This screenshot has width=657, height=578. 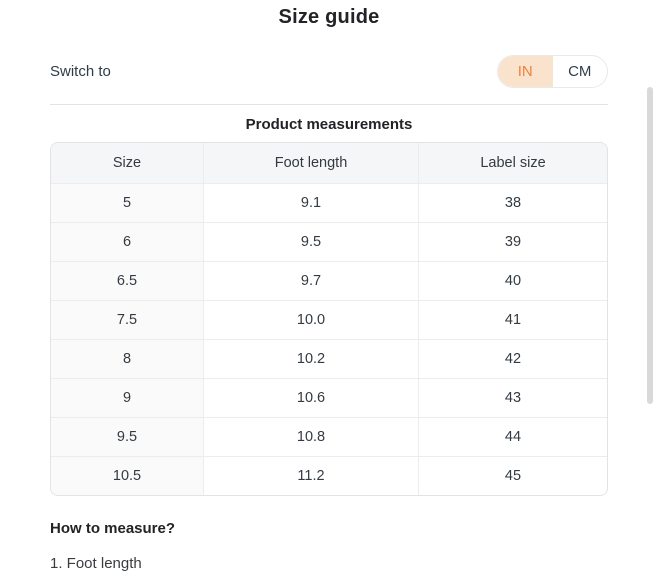 I want to click on vertical-scrollbar-thumb, so click(x=650, y=245).